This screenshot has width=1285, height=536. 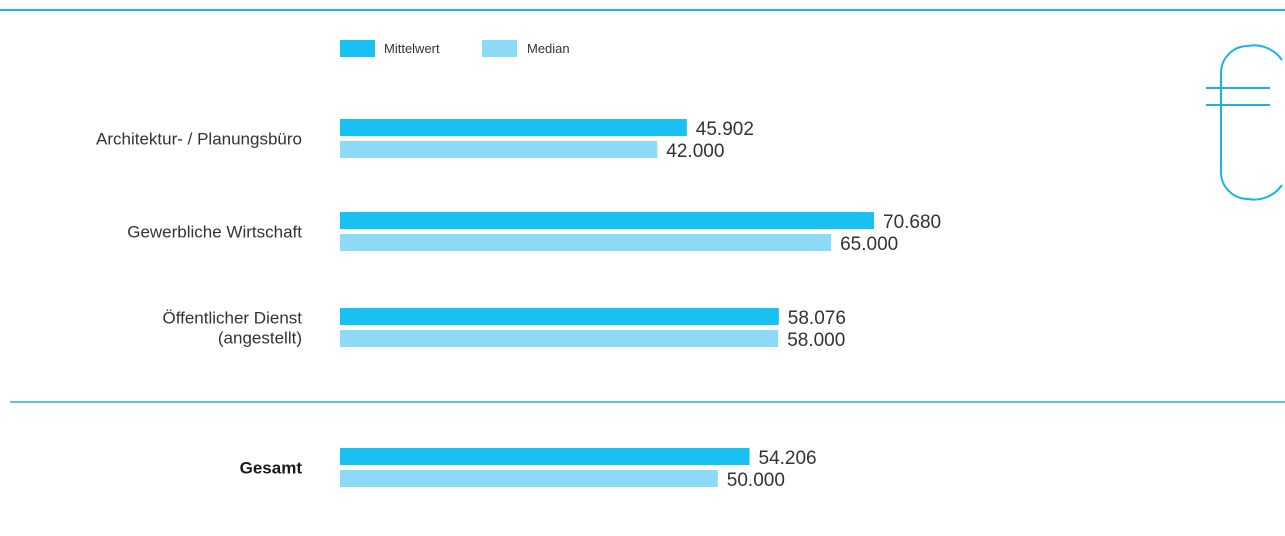 What do you see at coordinates (912, 222) in the screenshot?
I see `value-label-gewerbliche-wirtschaft-mittelwert: 70.680` at bounding box center [912, 222].